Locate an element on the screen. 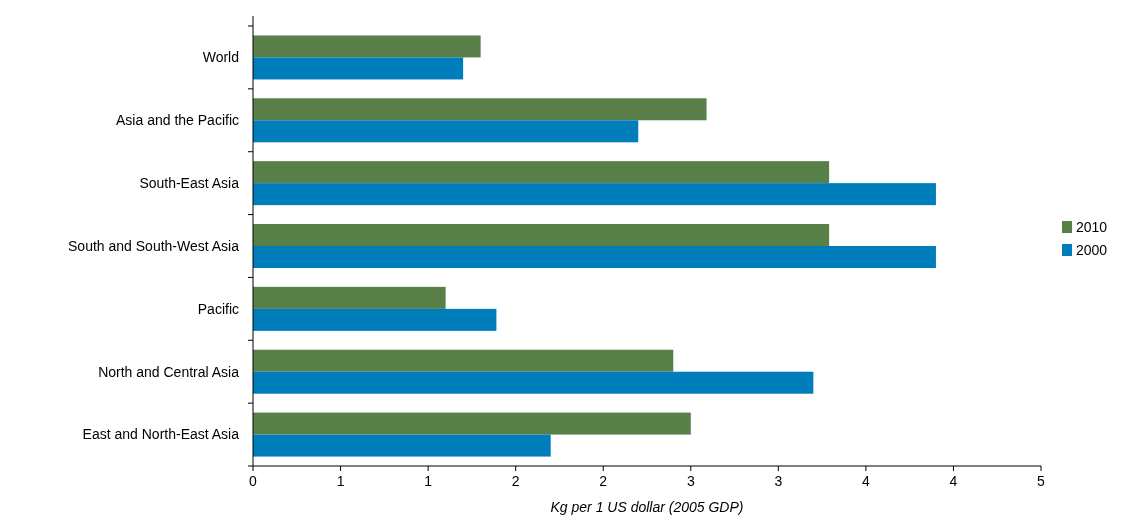 The width and height of the screenshot is (1124, 518). y-tick-label: South and South-West Asia is located at coordinates (154, 245).